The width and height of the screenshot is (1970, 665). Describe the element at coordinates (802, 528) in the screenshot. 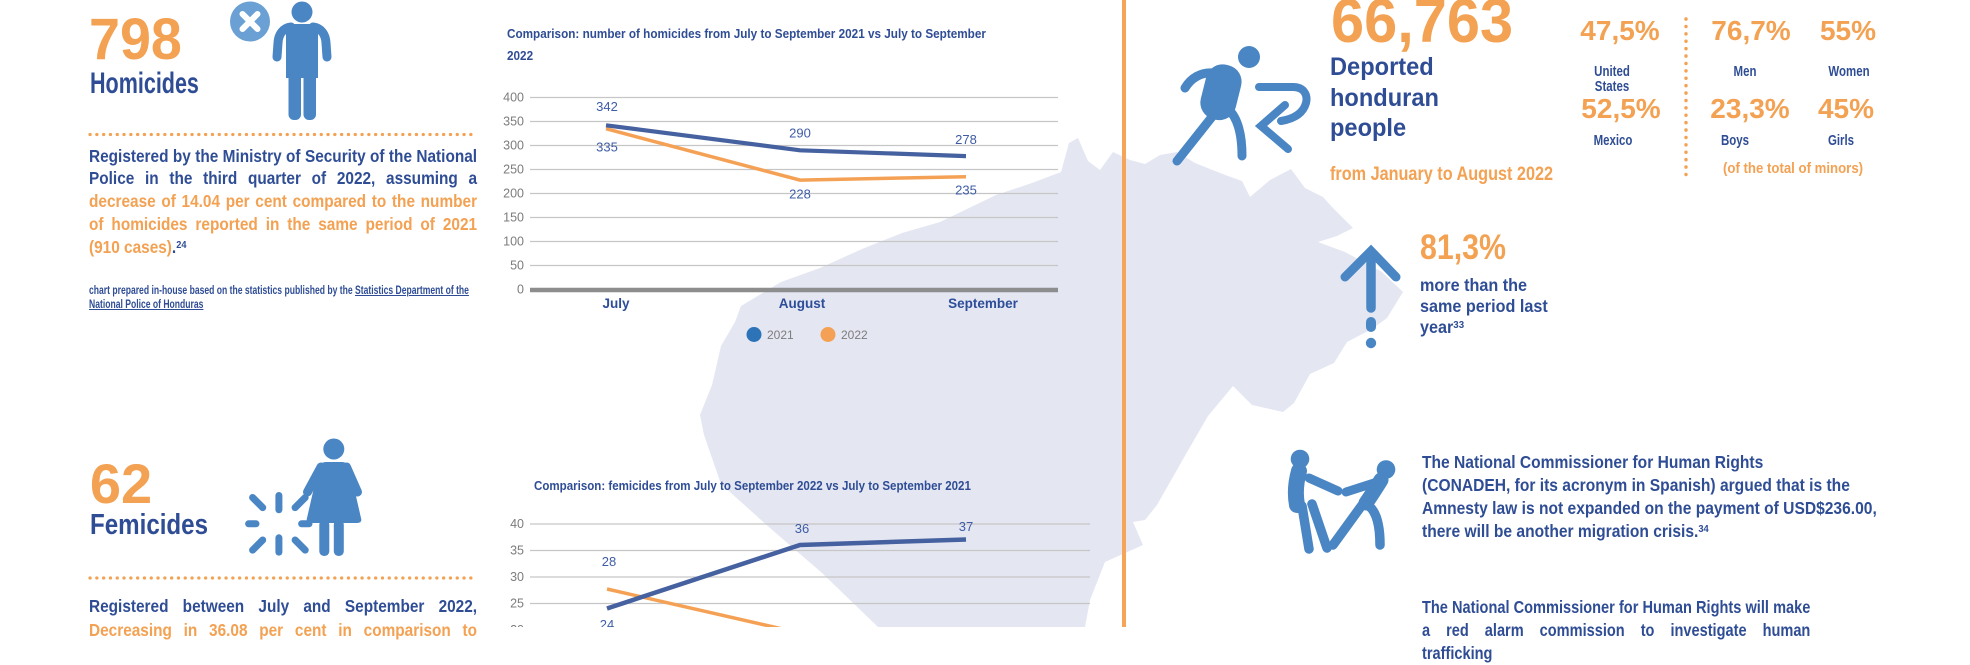

I see `svg-text: 36` at that location.